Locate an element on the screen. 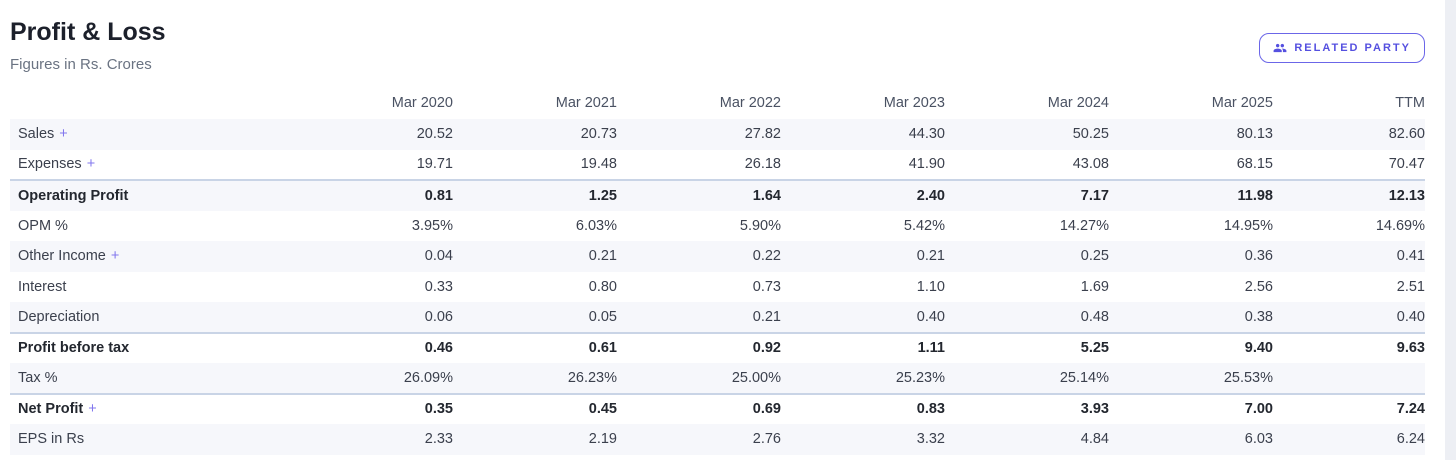  row-label-text: Sales is located at coordinates (36, 134).